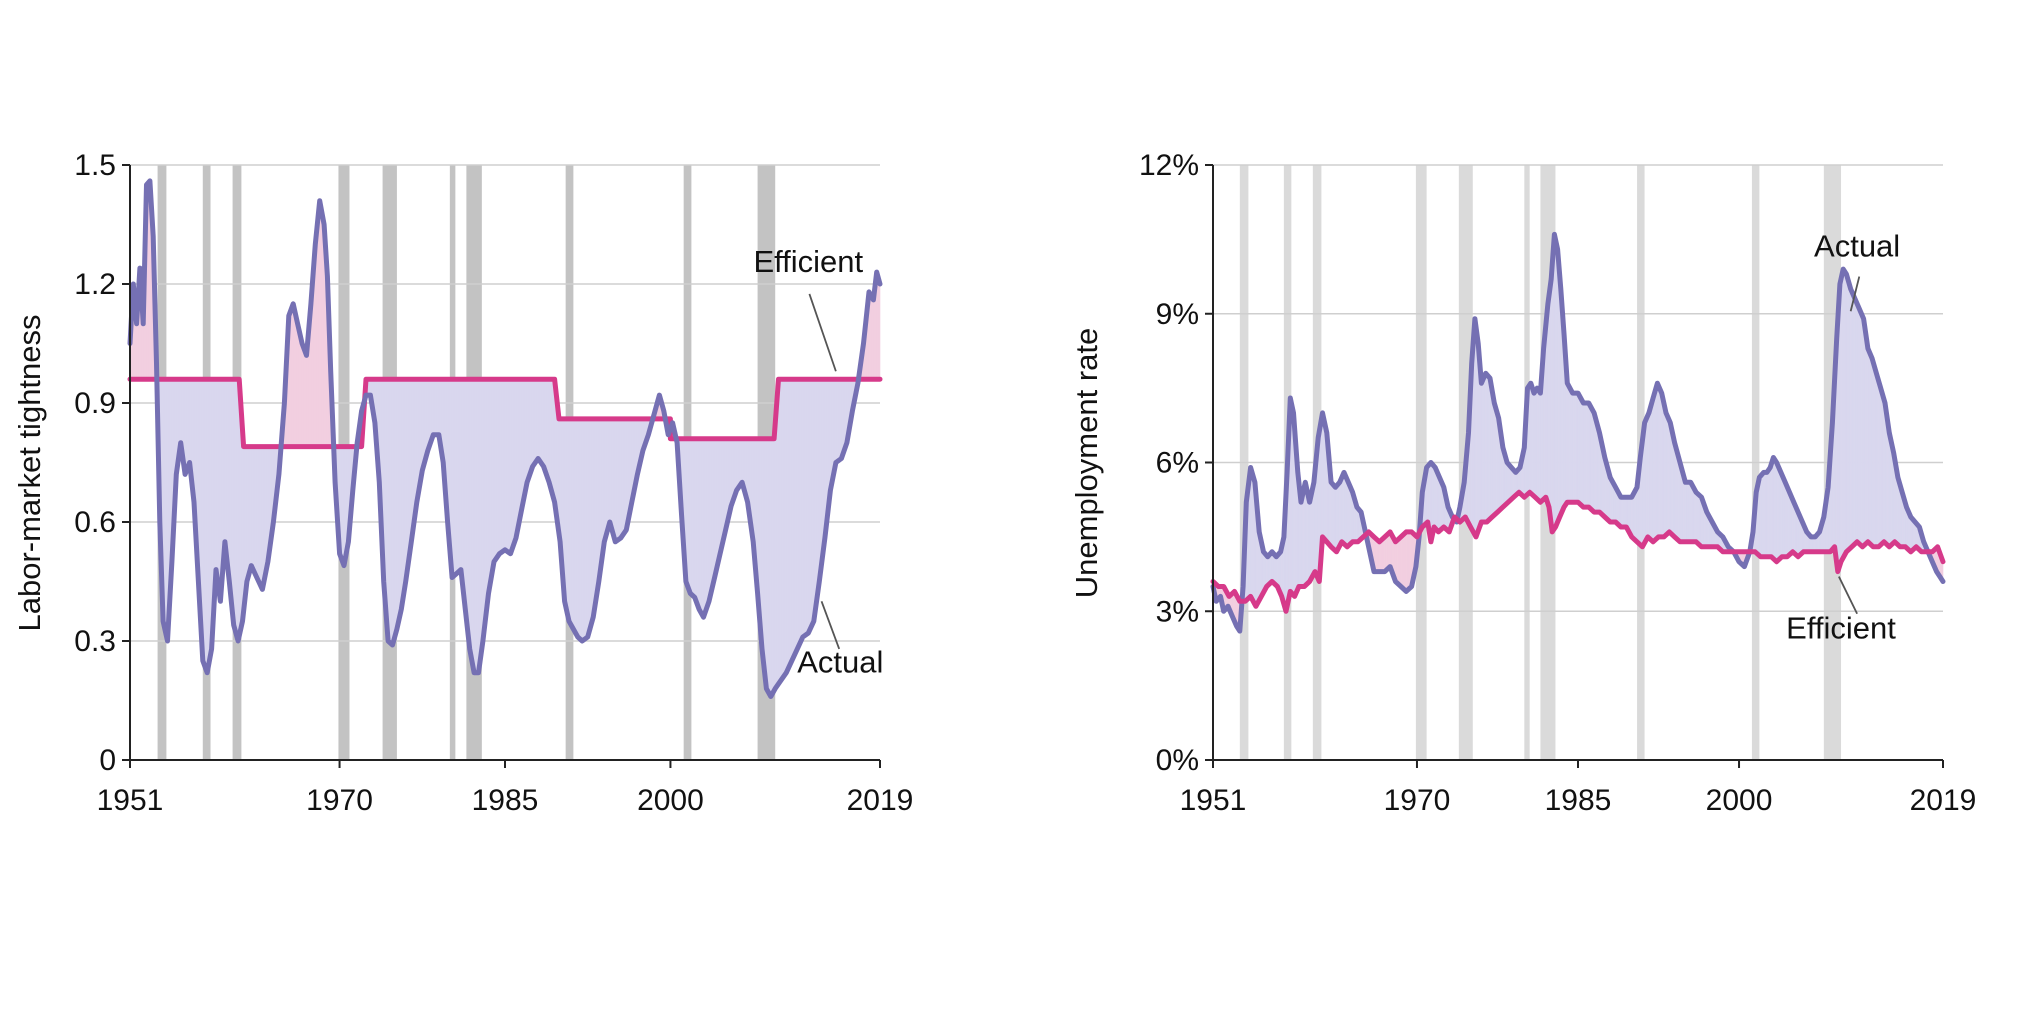  I want to click on y-tick-label: 1.5, so click(95, 165).